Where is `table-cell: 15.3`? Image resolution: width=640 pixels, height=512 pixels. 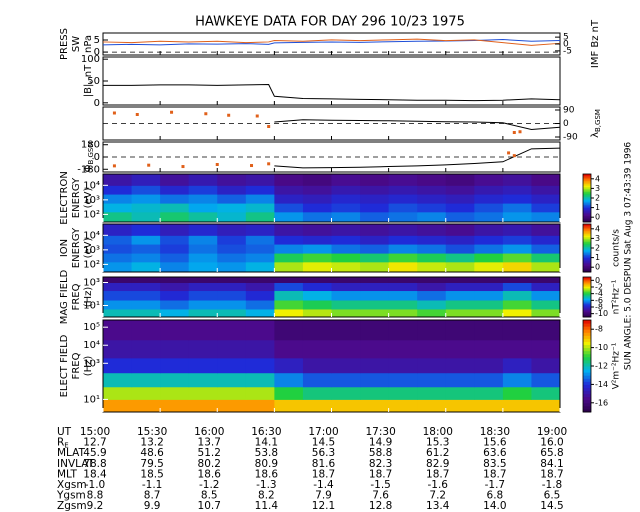
table-cell: 15.3 is located at coordinates (437, 443).